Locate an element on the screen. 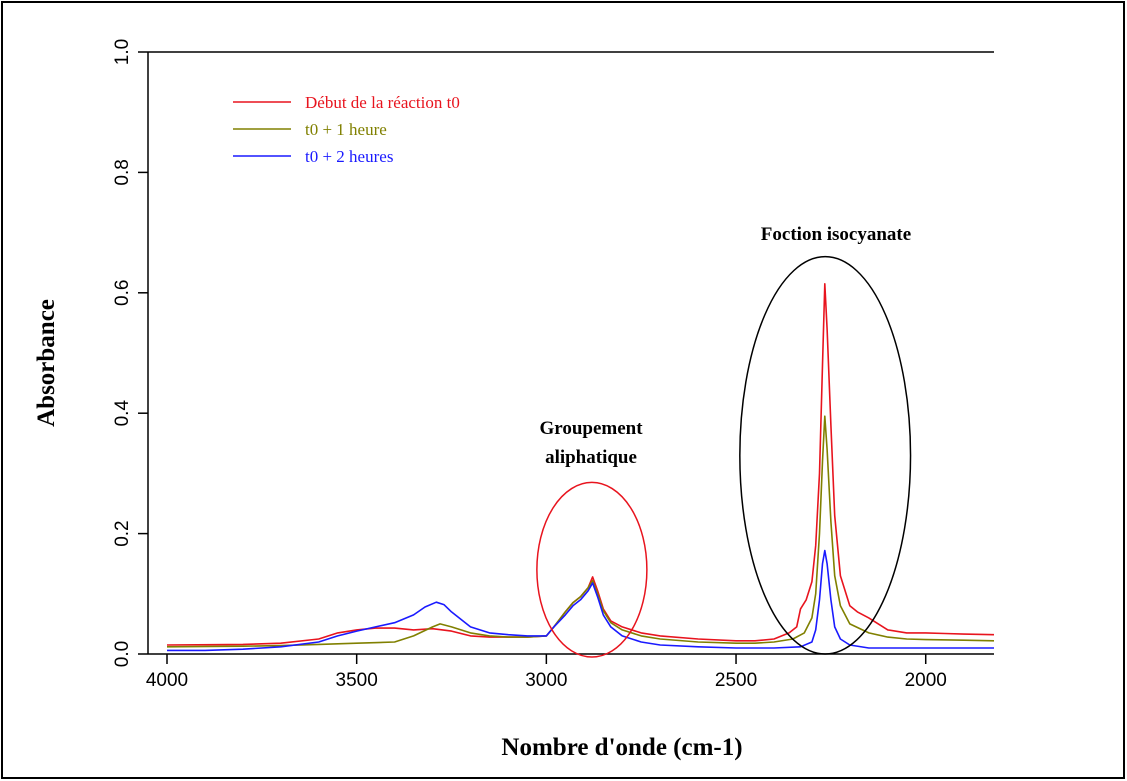 The height and width of the screenshot is (781, 1127). annotation-label-isocyanate: Foction isocyanate is located at coordinates (836, 234).